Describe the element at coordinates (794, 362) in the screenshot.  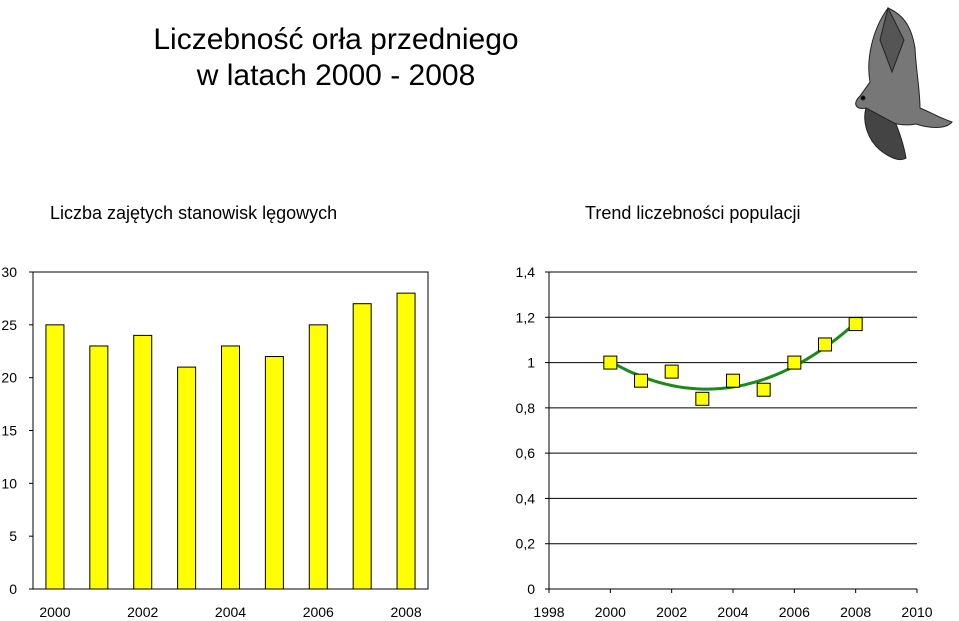
I see `trend-point-2006` at that location.